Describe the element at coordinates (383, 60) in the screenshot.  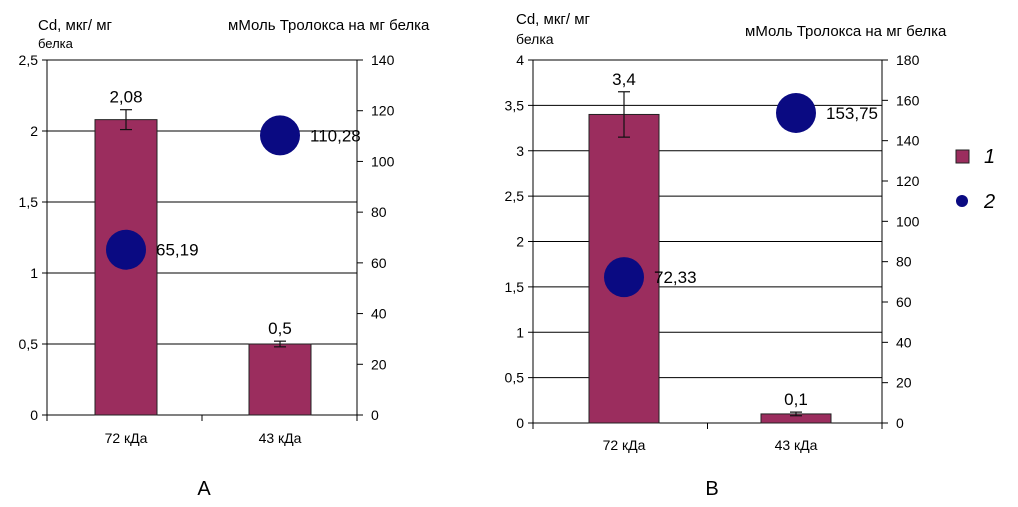
I see `panel-a-right-tick-label: 140` at that location.